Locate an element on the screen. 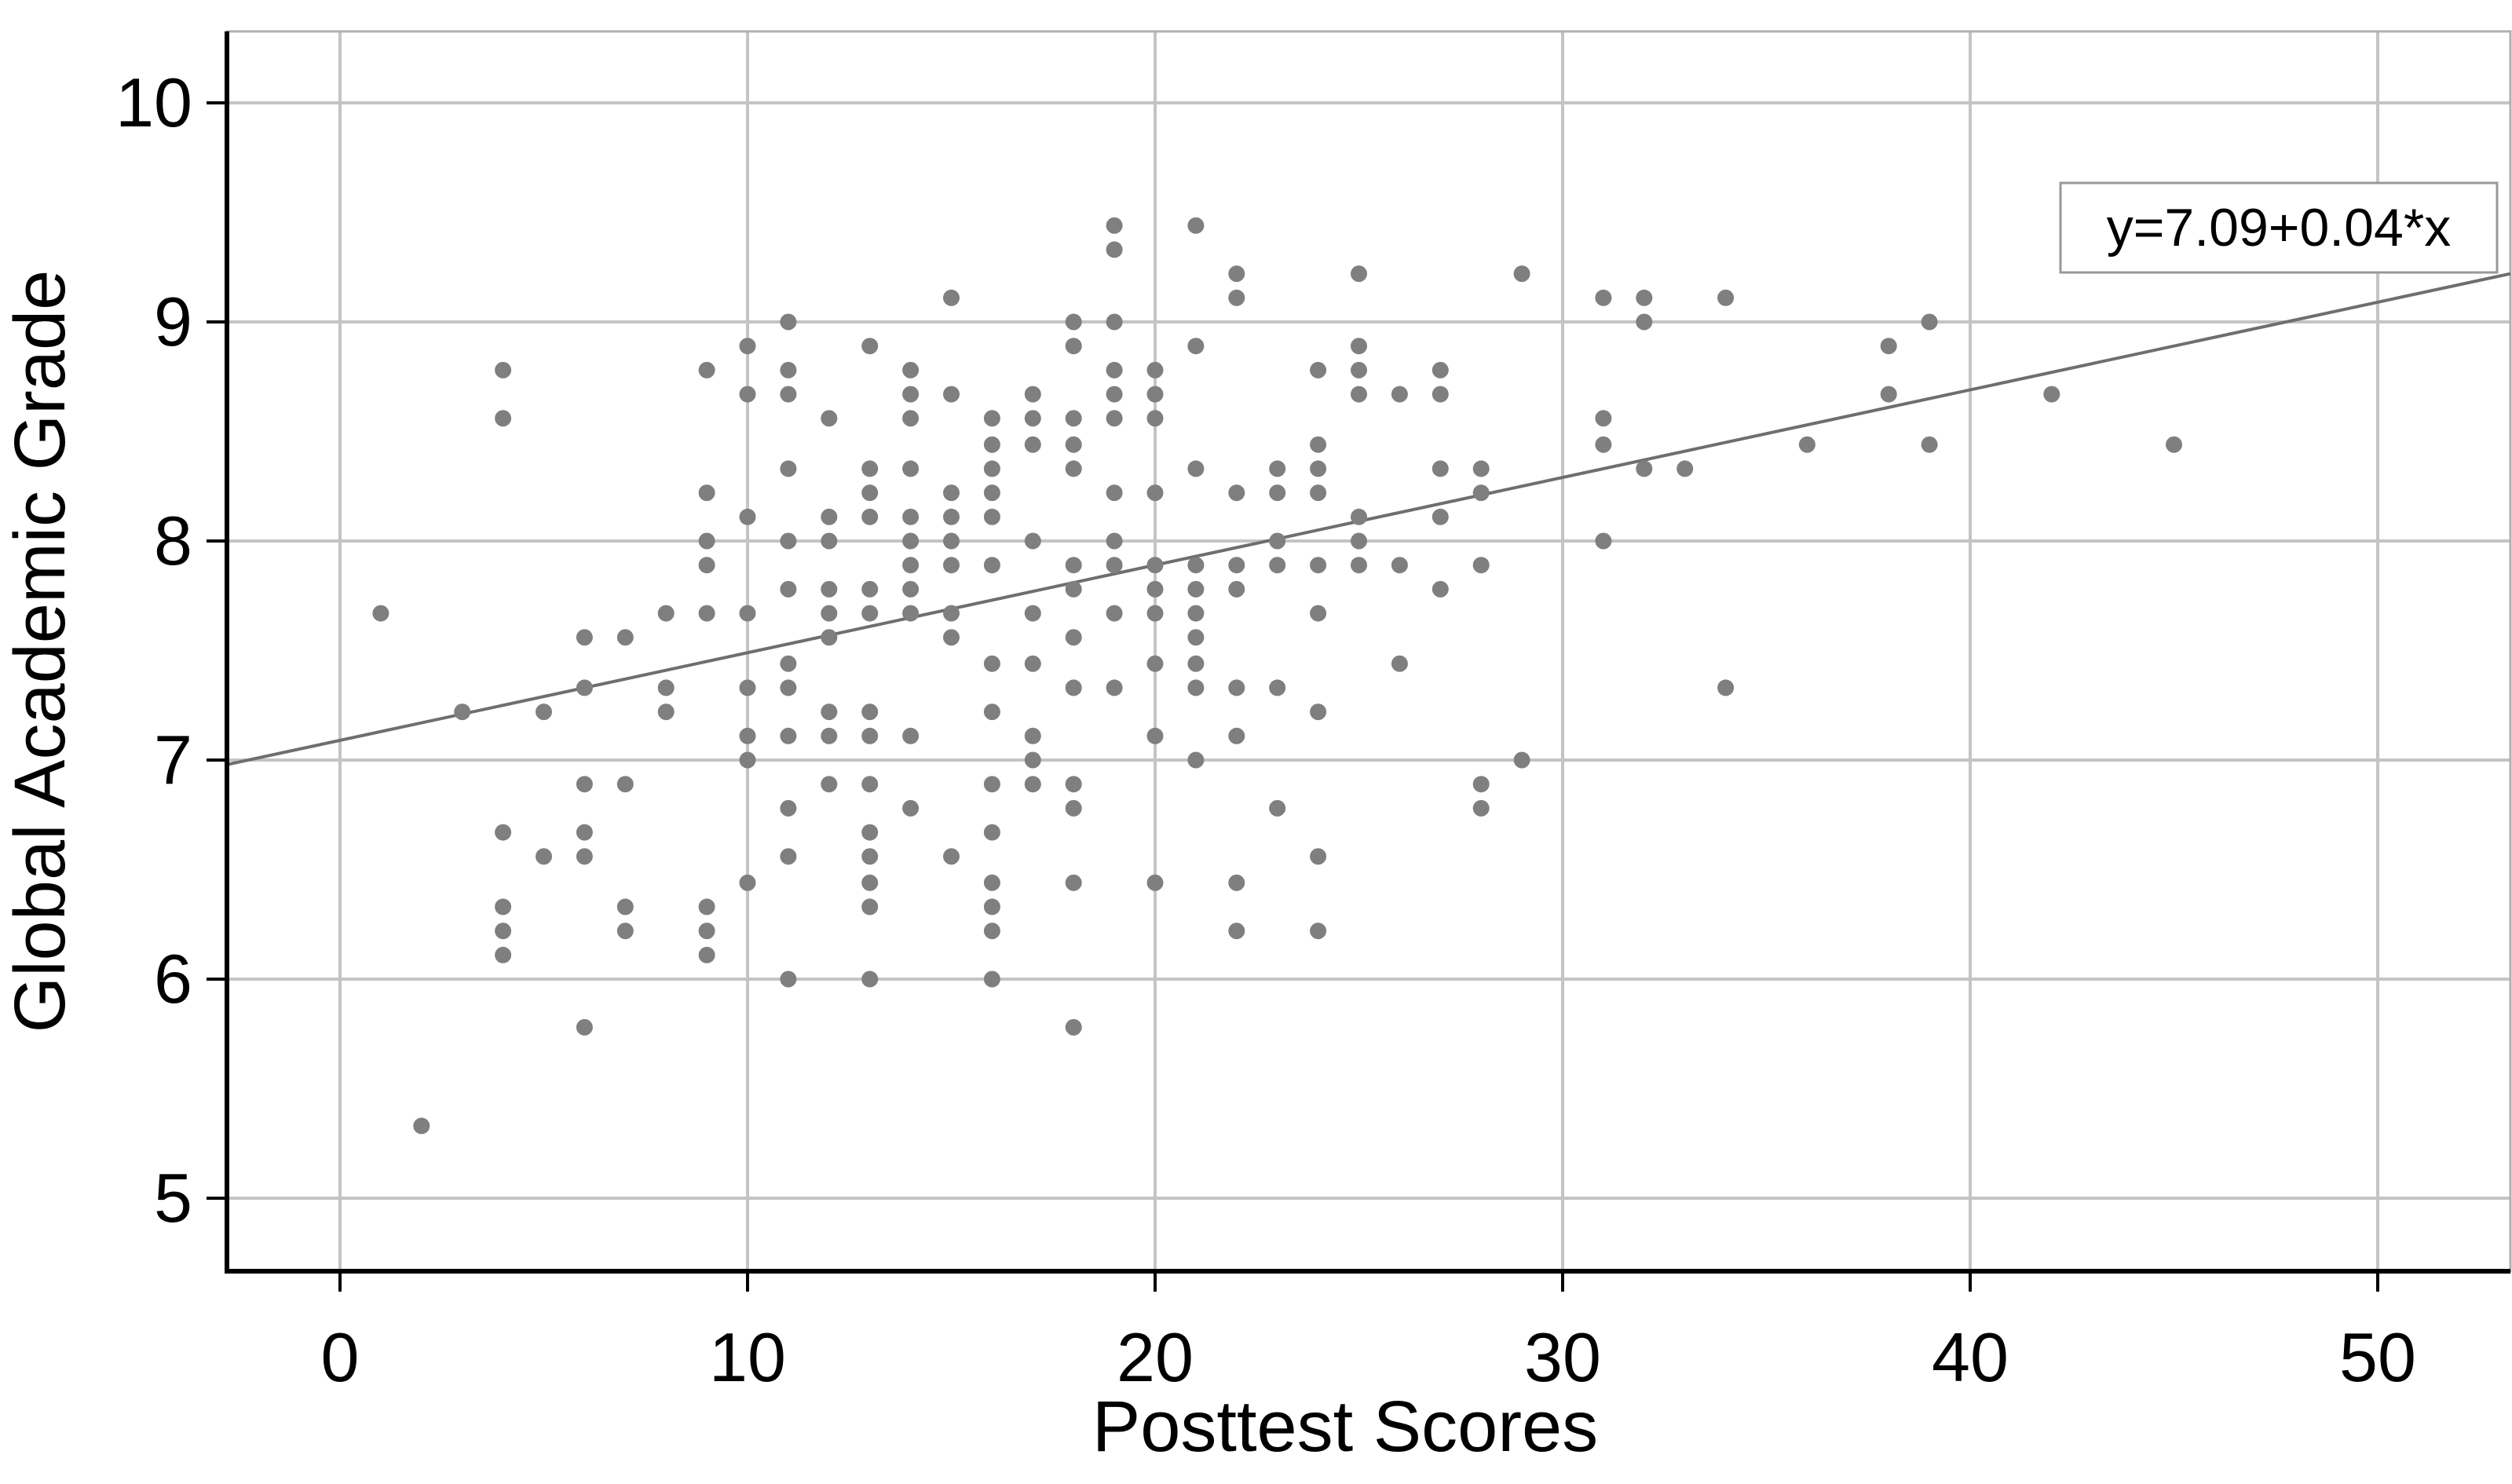 The width and height of the screenshot is (2512, 1484). regression-equation-box is located at coordinates (2279, 227).